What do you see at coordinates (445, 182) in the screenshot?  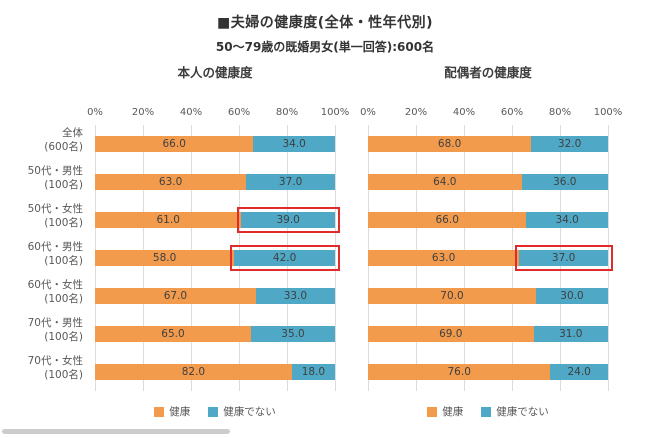 I see `bar-segment-healthy: 64.0` at bounding box center [445, 182].